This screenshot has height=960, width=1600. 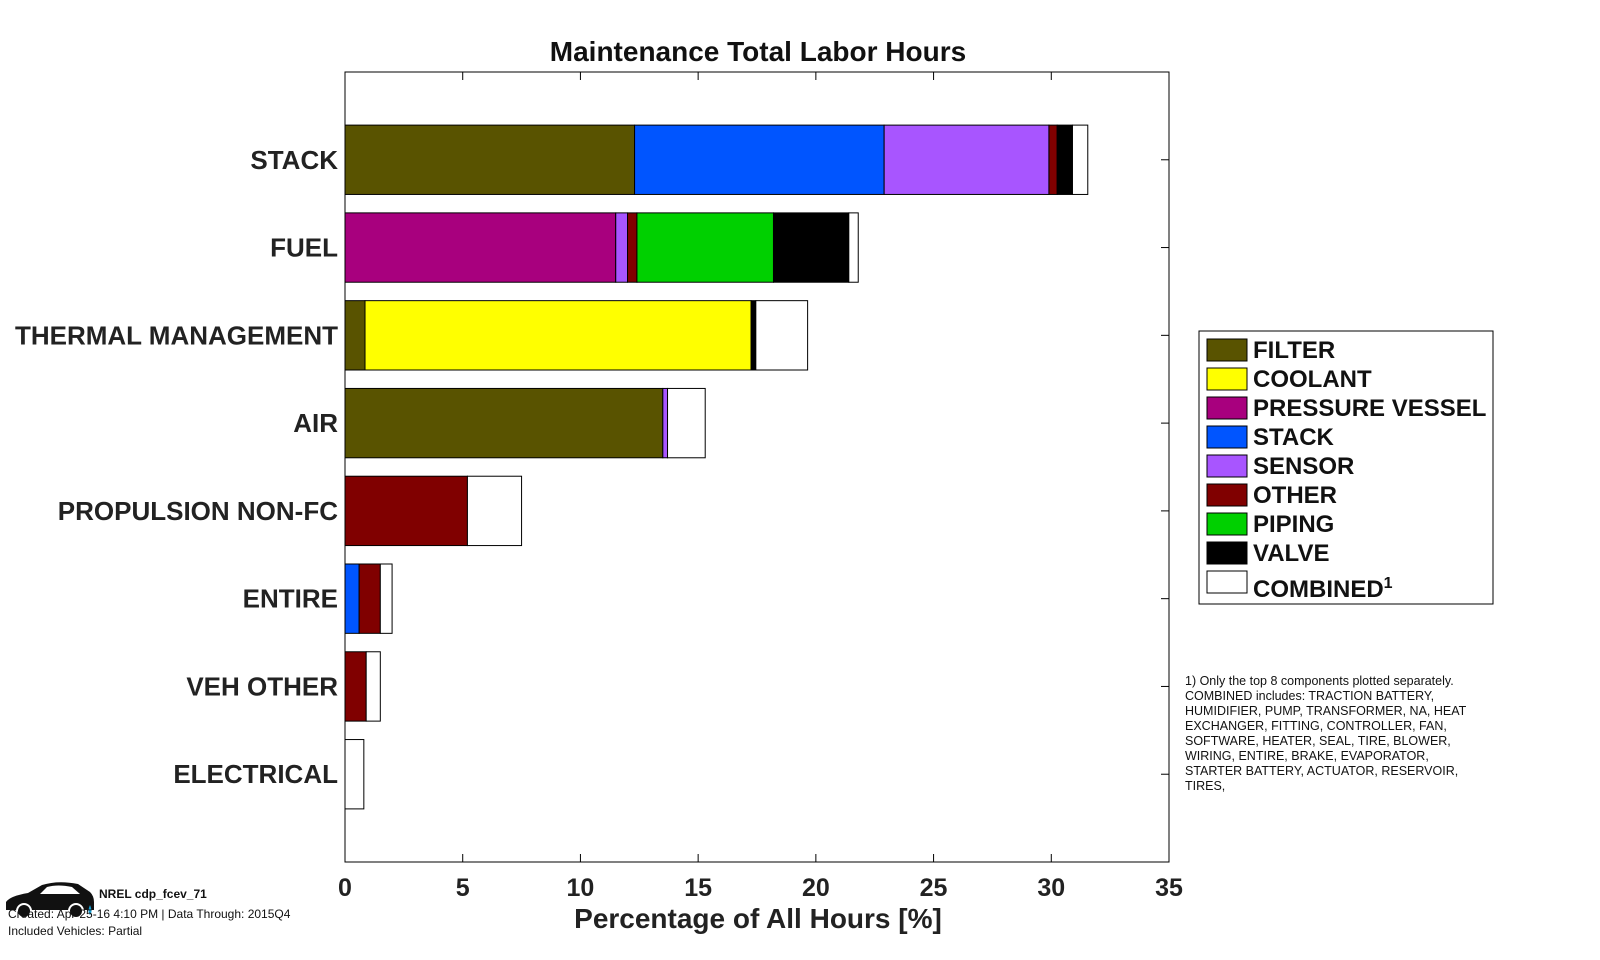 What do you see at coordinates (1291, 553) in the screenshot?
I see `legend-label: VALVE` at bounding box center [1291, 553].